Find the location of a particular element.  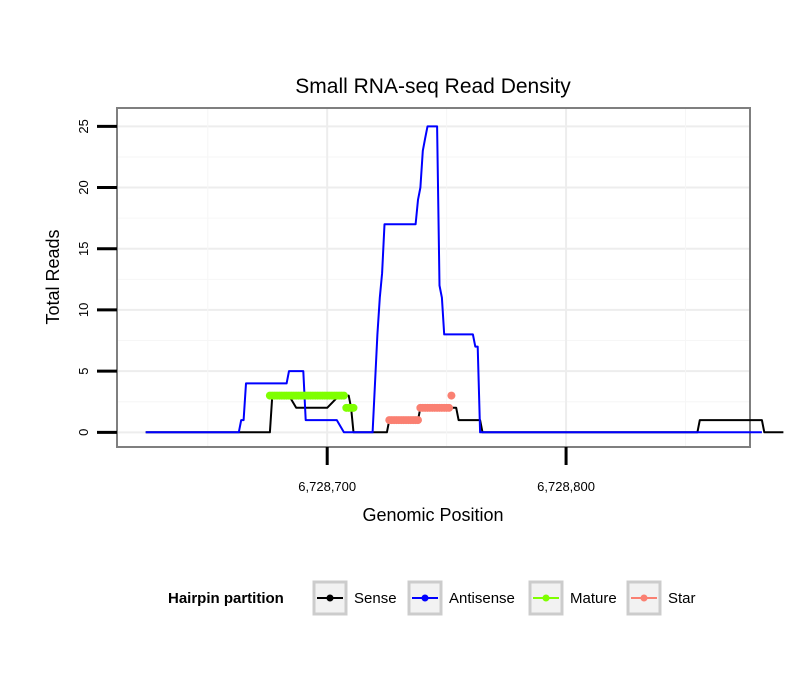

legend-label-star: Star is located at coordinates (682, 598).